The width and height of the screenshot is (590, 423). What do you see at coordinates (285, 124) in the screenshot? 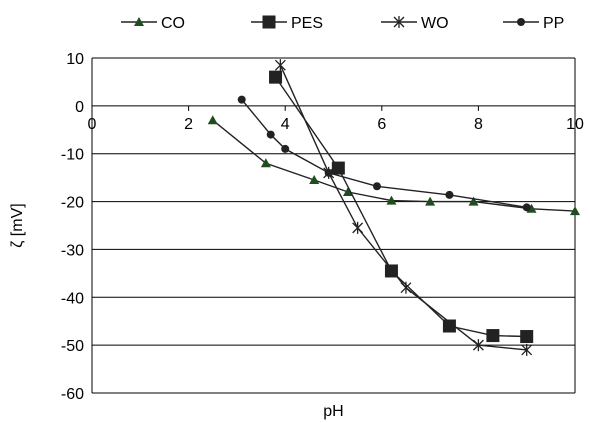
I see `x-tick-label: 4` at bounding box center [285, 124].